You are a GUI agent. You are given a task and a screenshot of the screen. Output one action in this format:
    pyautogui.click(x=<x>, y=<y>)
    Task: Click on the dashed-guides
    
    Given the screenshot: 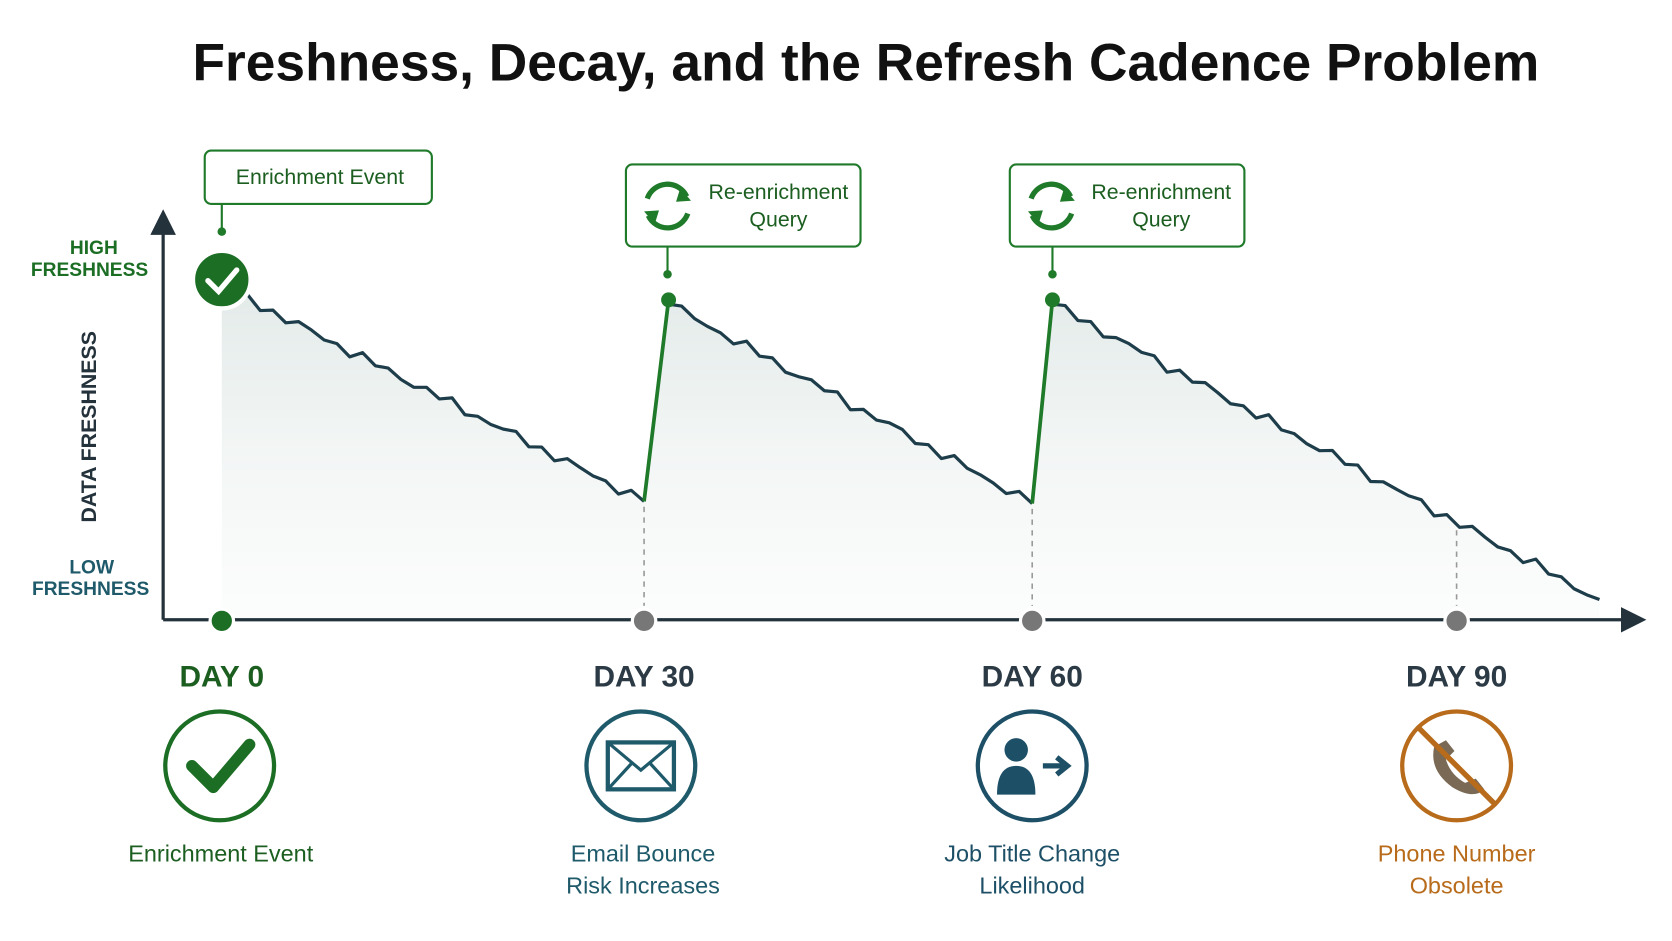 What is the action you would take?
    pyautogui.click(x=1050, y=556)
    